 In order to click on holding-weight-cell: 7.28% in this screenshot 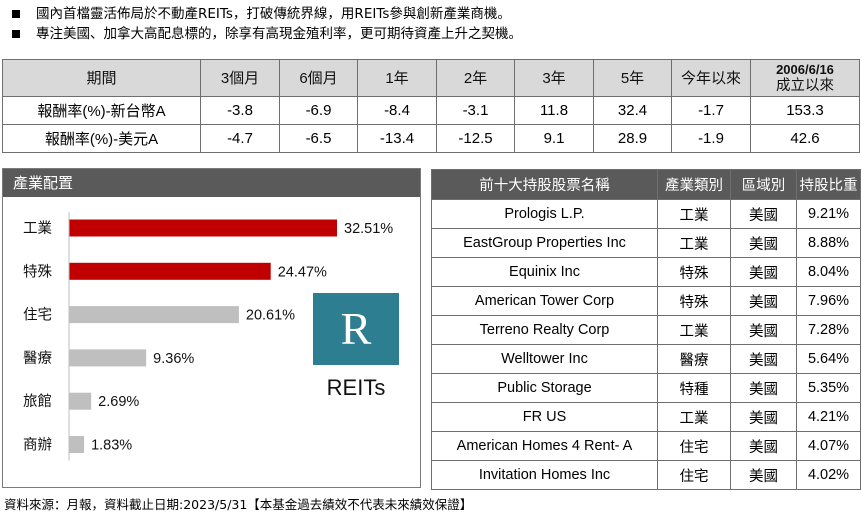, I will do `click(828, 330)`.